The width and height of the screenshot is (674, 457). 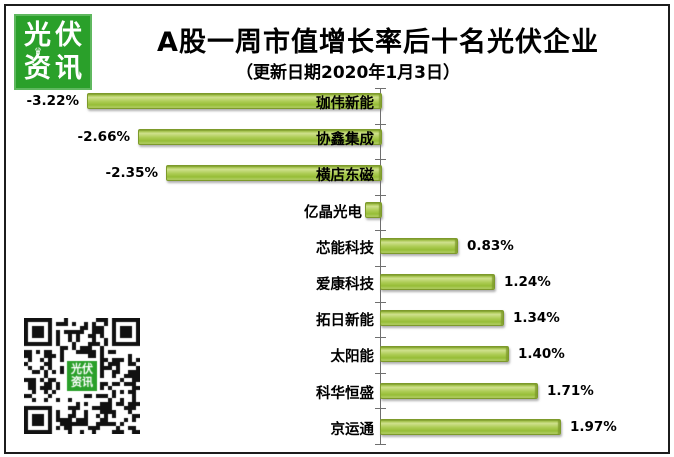 I want to click on category-label: 京运通, so click(x=352, y=430).